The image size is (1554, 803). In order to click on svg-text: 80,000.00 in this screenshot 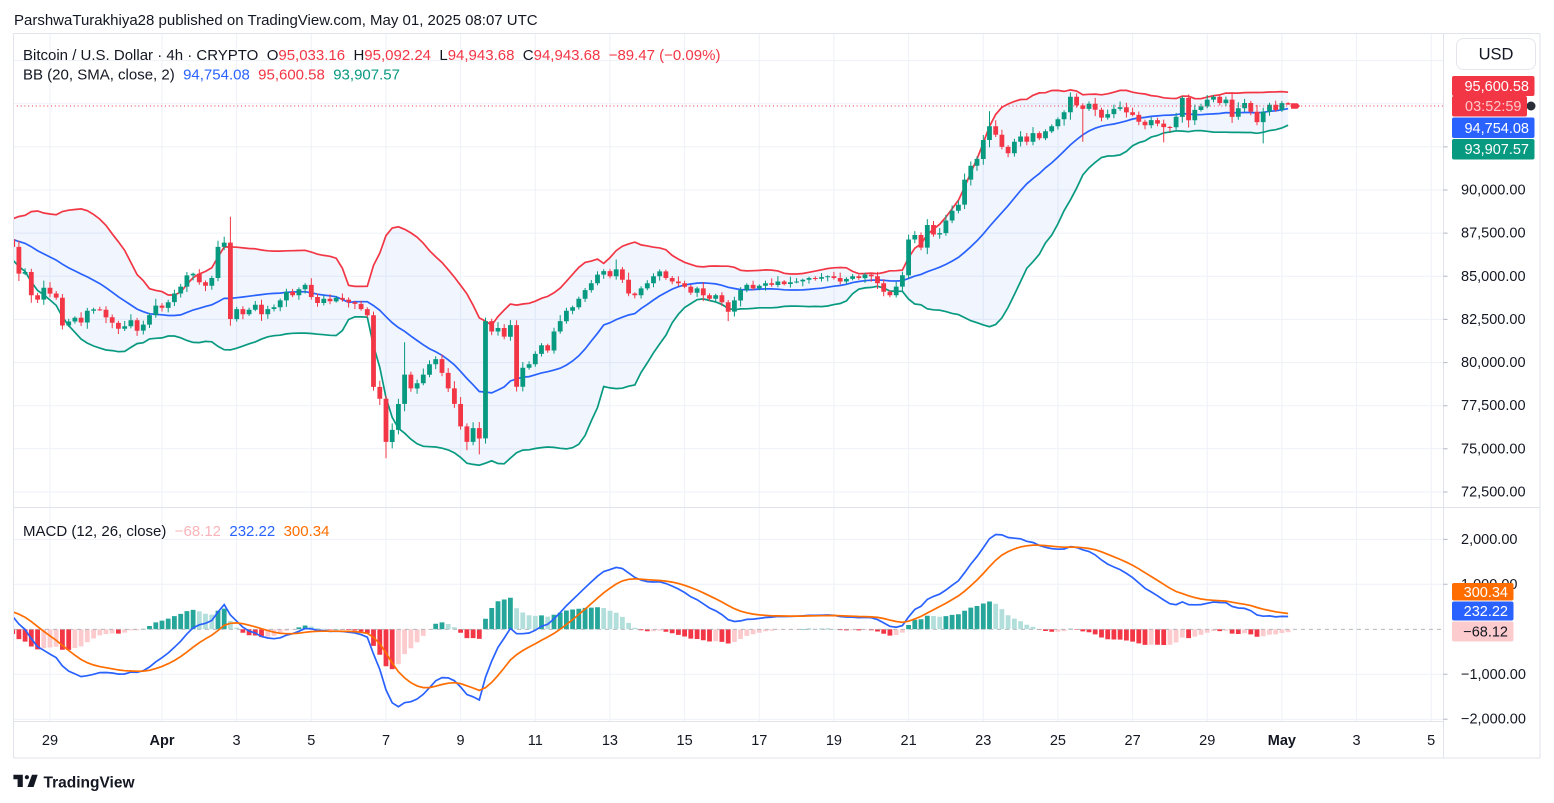, I will do `click(1493, 363)`.